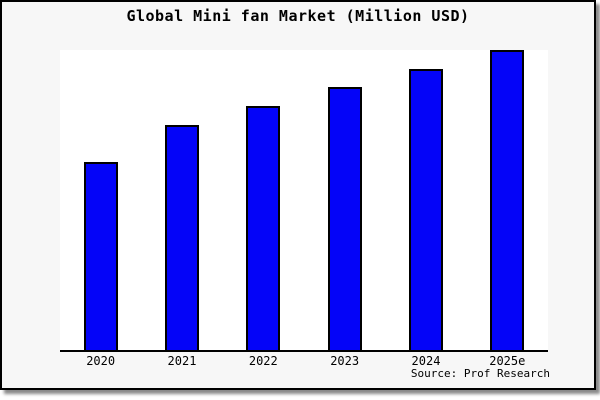 The width and height of the screenshot is (600, 400). What do you see at coordinates (426, 361) in the screenshot?
I see `x-tick-label-2024: 2024` at bounding box center [426, 361].